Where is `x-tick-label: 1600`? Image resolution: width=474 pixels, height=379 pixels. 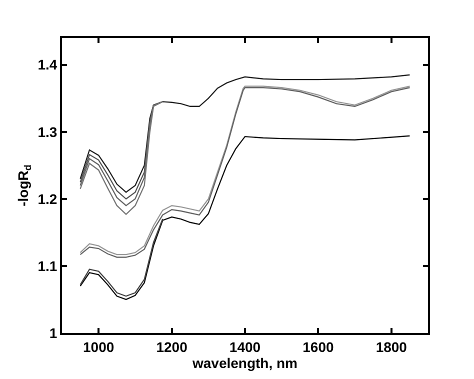 x-tick-label: 1600 is located at coordinates (318, 346).